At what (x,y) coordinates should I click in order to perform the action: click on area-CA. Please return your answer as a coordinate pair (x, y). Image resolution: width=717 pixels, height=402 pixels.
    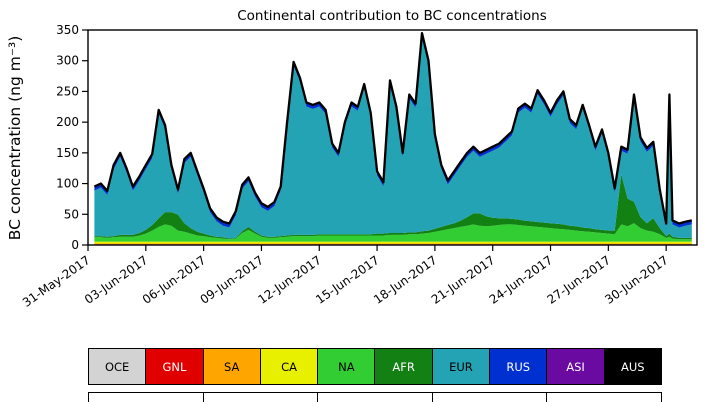
    Looking at the image, I should click on (393, 242).